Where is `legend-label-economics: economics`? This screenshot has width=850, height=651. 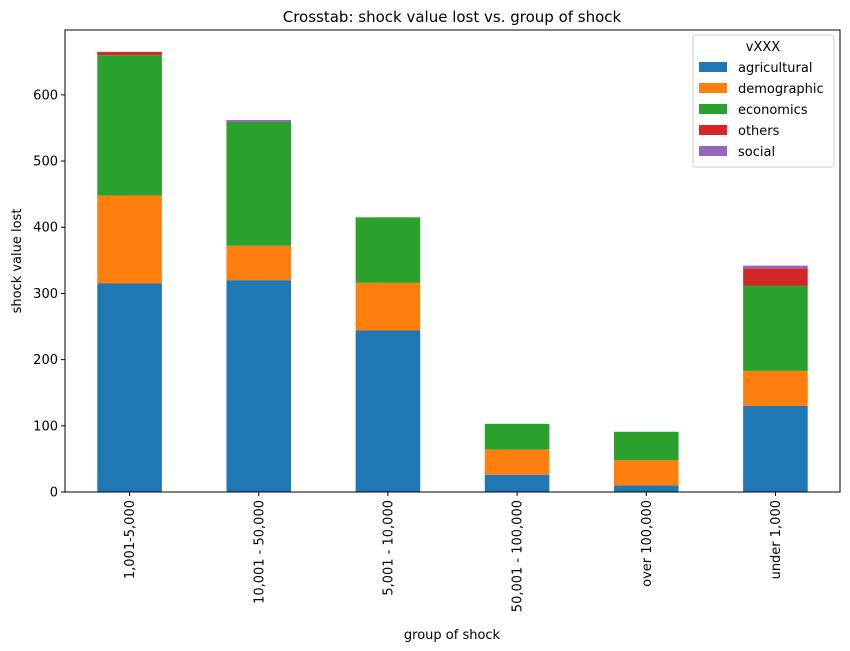 legend-label-economics: economics is located at coordinates (773, 110).